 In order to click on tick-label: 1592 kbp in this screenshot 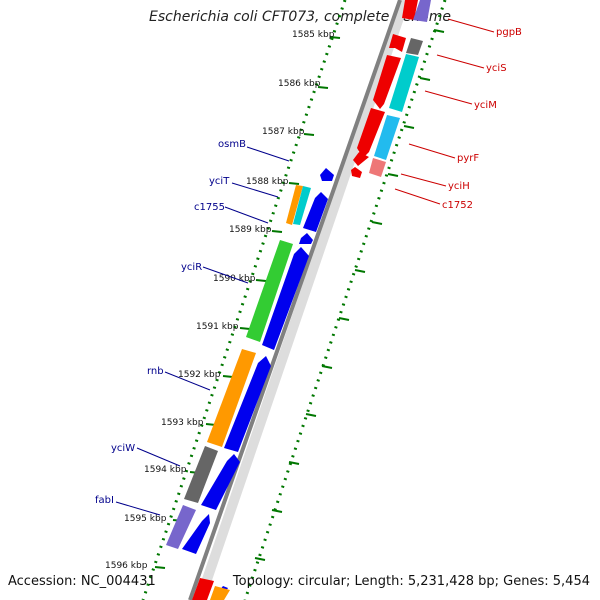, I will do `click(199, 375)`.